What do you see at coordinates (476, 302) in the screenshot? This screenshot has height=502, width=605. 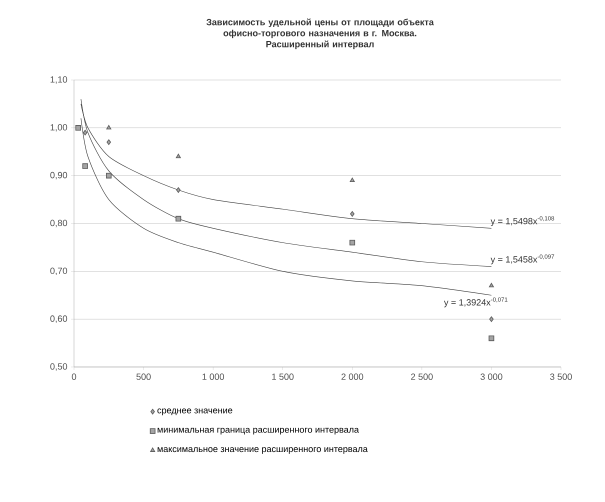 I see `annotation: y = 1,3924x$^{-0,071}$` at bounding box center [476, 302].